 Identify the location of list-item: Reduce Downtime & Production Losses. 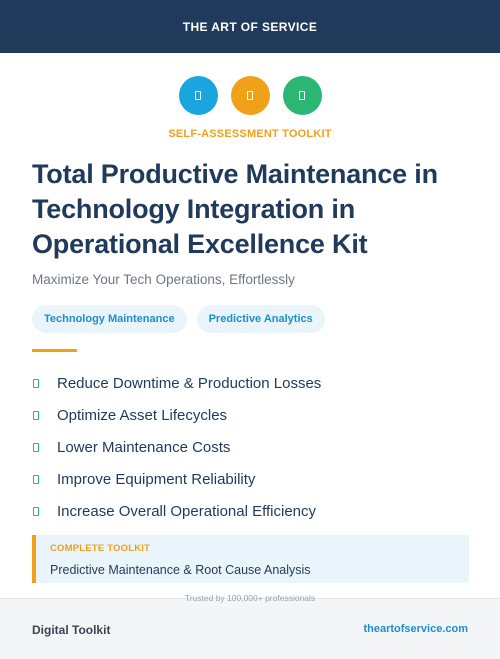
(176, 383).